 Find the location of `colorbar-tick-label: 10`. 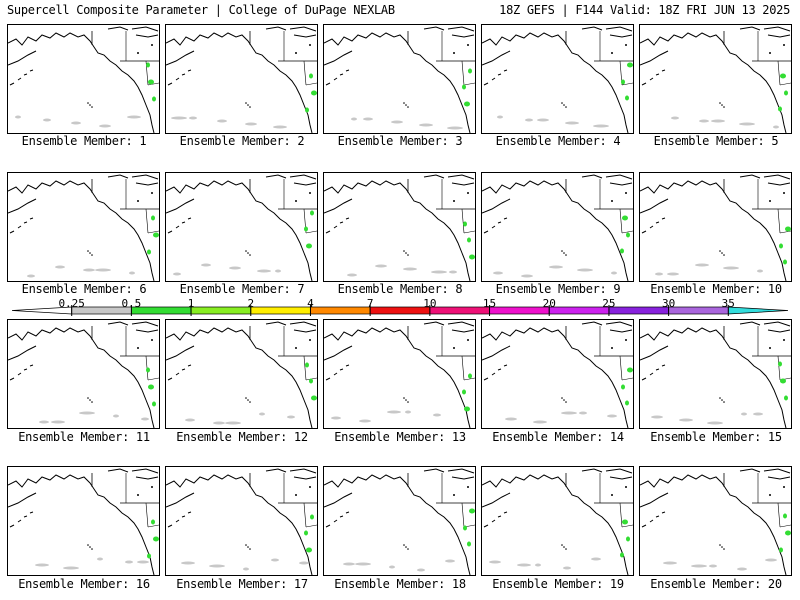

colorbar-tick-label: 10 is located at coordinates (430, 303).